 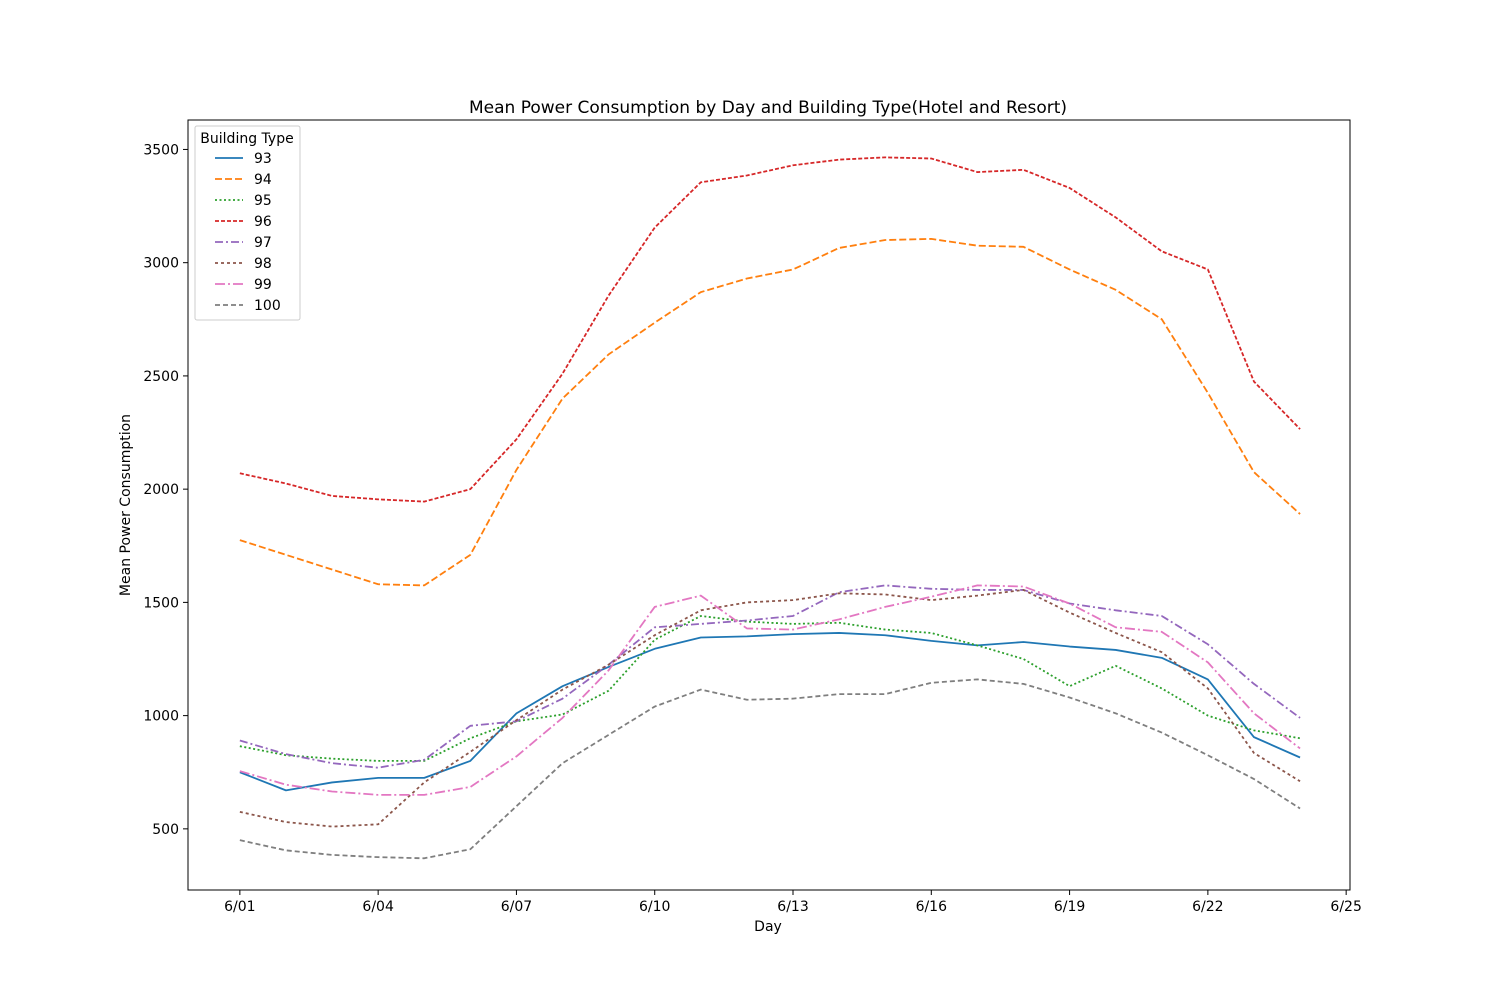 What do you see at coordinates (161, 490) in the screenshot?
I see `y-tick-label: 2000` at bounding box center [161, 490].